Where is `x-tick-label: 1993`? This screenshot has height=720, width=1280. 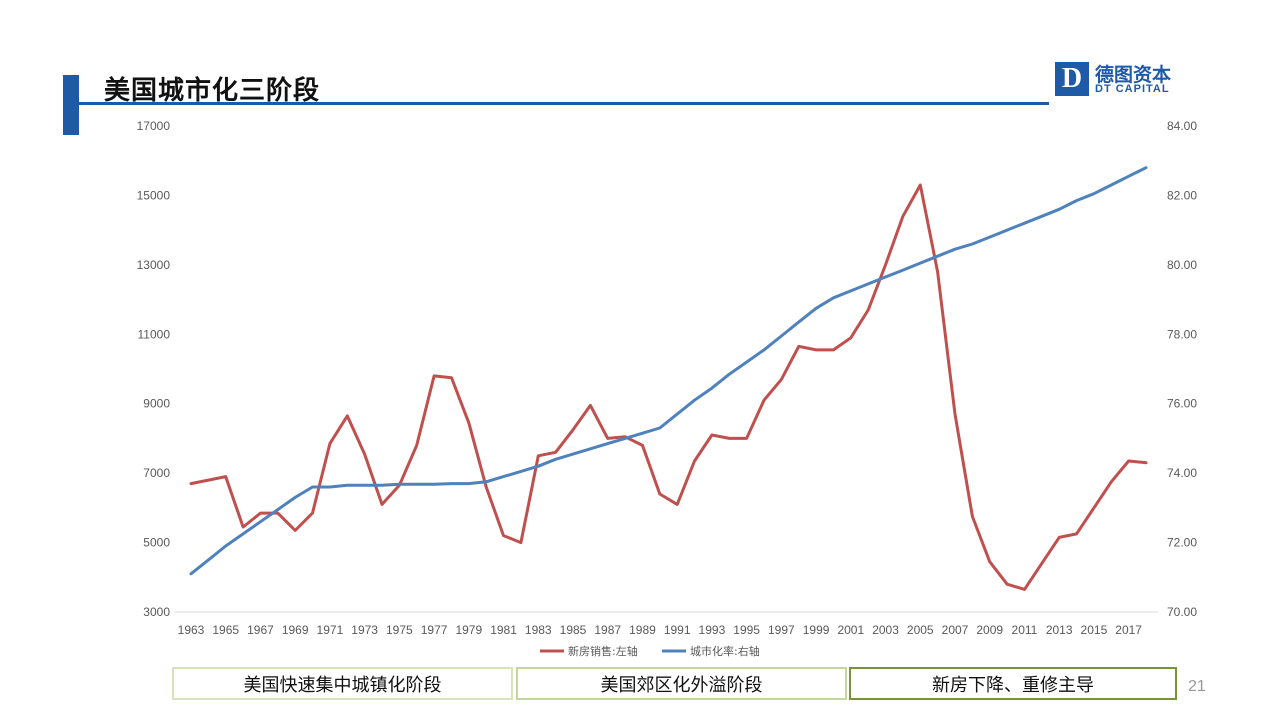
x-tick-label: 1993 is located at coordinates (712, 630).